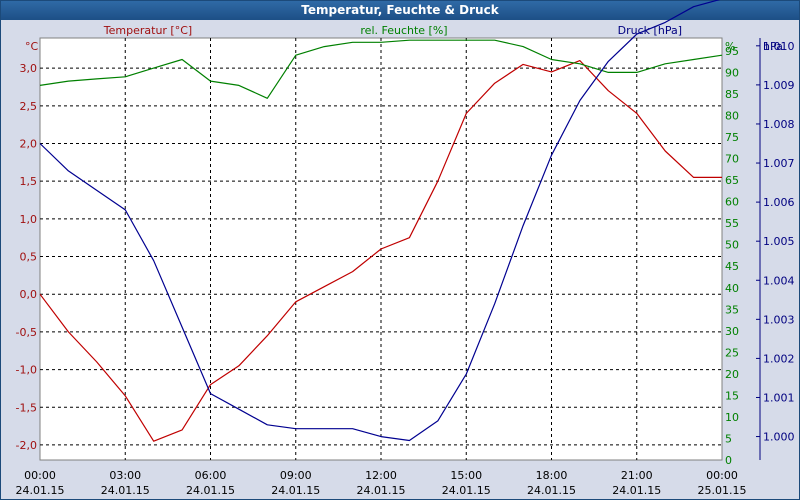 Image resolution: width=800 pixels, height=500 pixels. Describe the element at coordinates (27, 246) in the screenshot. I see `temperature-axis: -2,0 -1,5 -1,0 -0,5 0,0 0,5 1,0 1,5 2,0 2,5 3,0 °C` at that location.